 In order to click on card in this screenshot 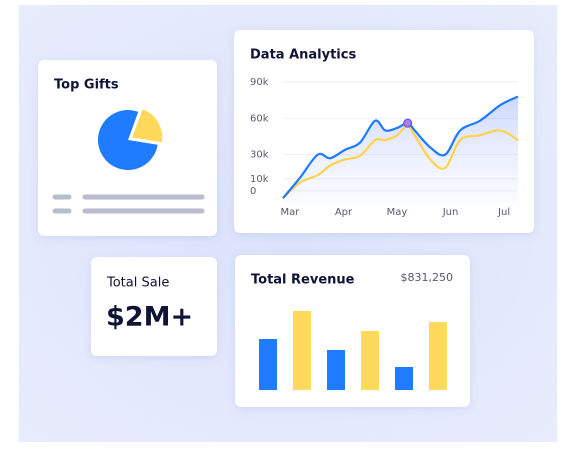, I will do `click(154, 306)`.